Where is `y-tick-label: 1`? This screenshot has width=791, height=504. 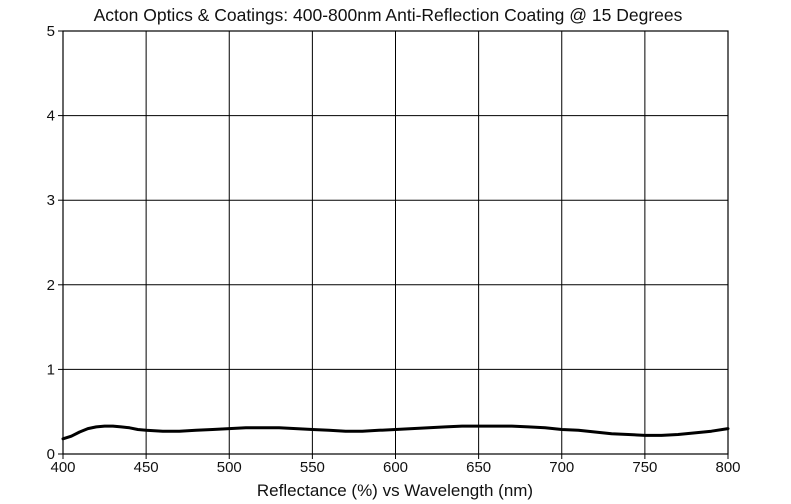
y-tick-label: 1 is located at coordinates (51, 369).